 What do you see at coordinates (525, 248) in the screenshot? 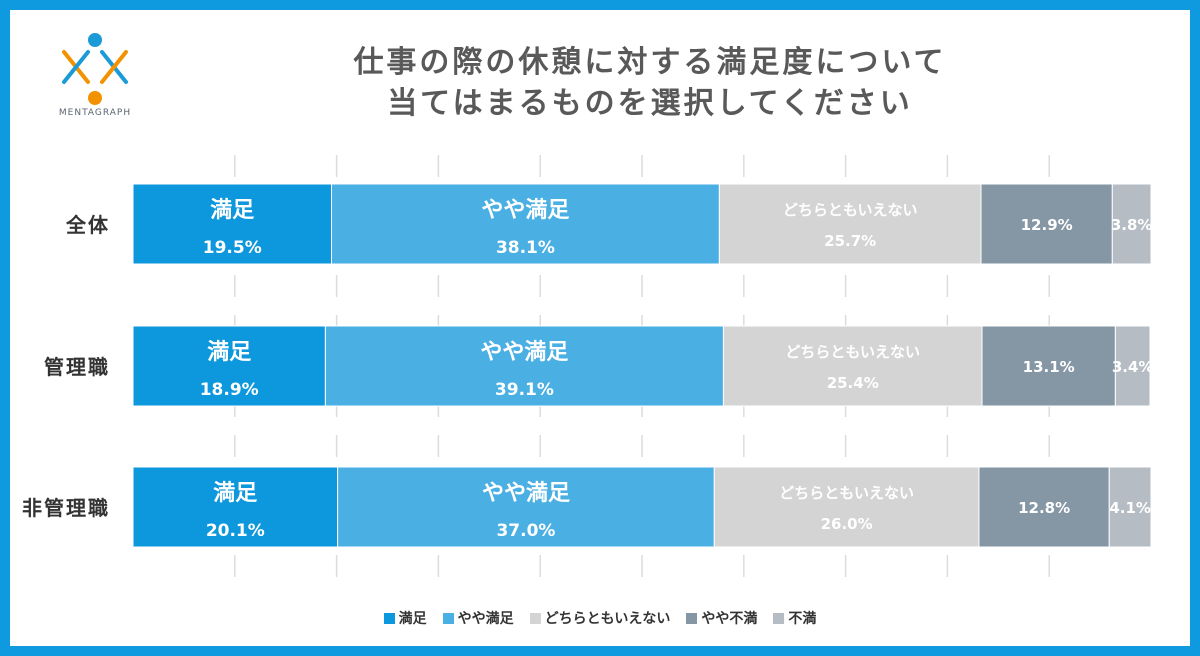
I see `data-label: 38.1%` at bounding box center [525, 248].